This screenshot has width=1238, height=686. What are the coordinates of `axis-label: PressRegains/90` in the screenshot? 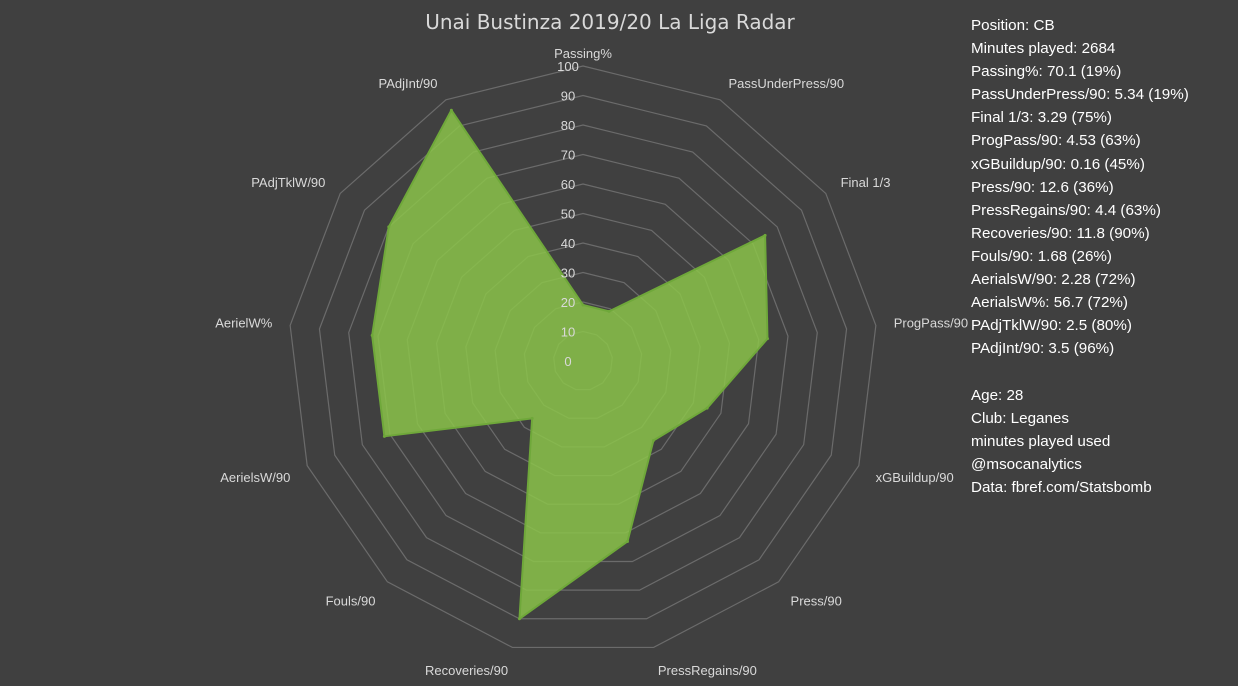 It's located at (707, 670).